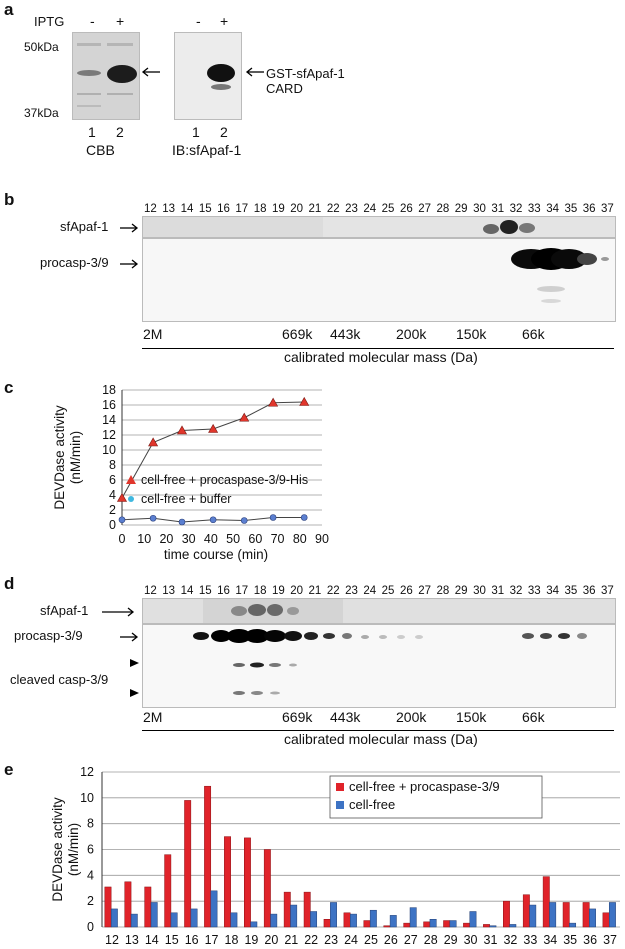 The width and height of the screenshot is (625, 949). I want to click on x-tick-label: 27, so click(411, 940).